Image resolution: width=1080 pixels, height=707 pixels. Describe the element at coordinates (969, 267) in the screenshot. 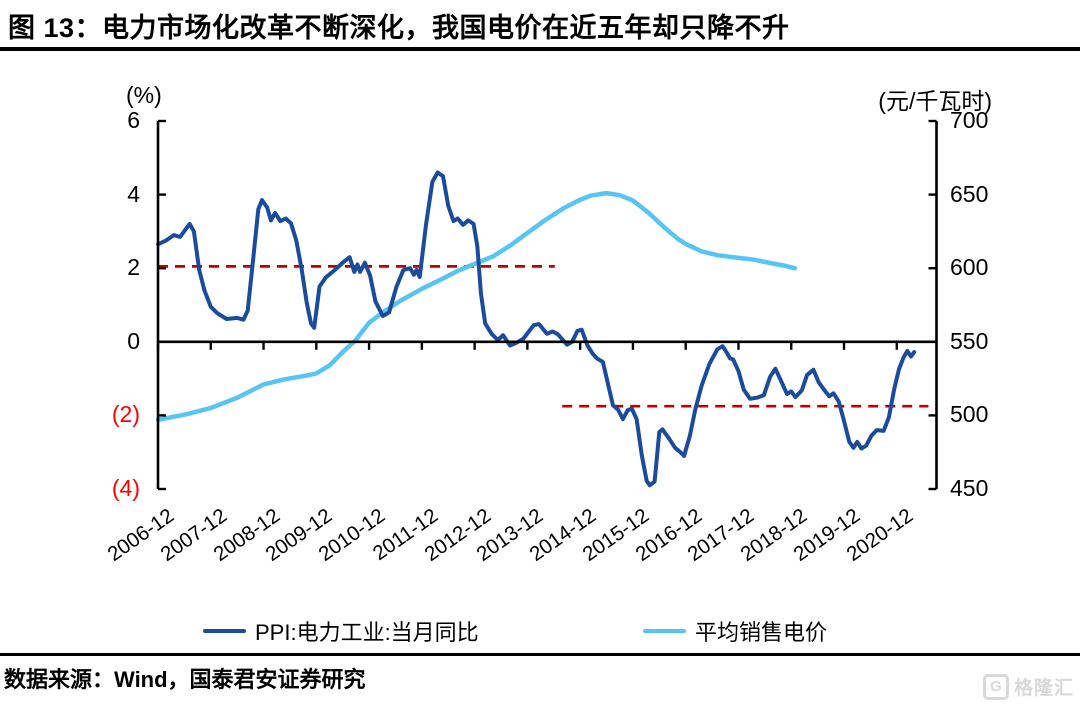

I see `y-right-tick-label: 600` at that location.